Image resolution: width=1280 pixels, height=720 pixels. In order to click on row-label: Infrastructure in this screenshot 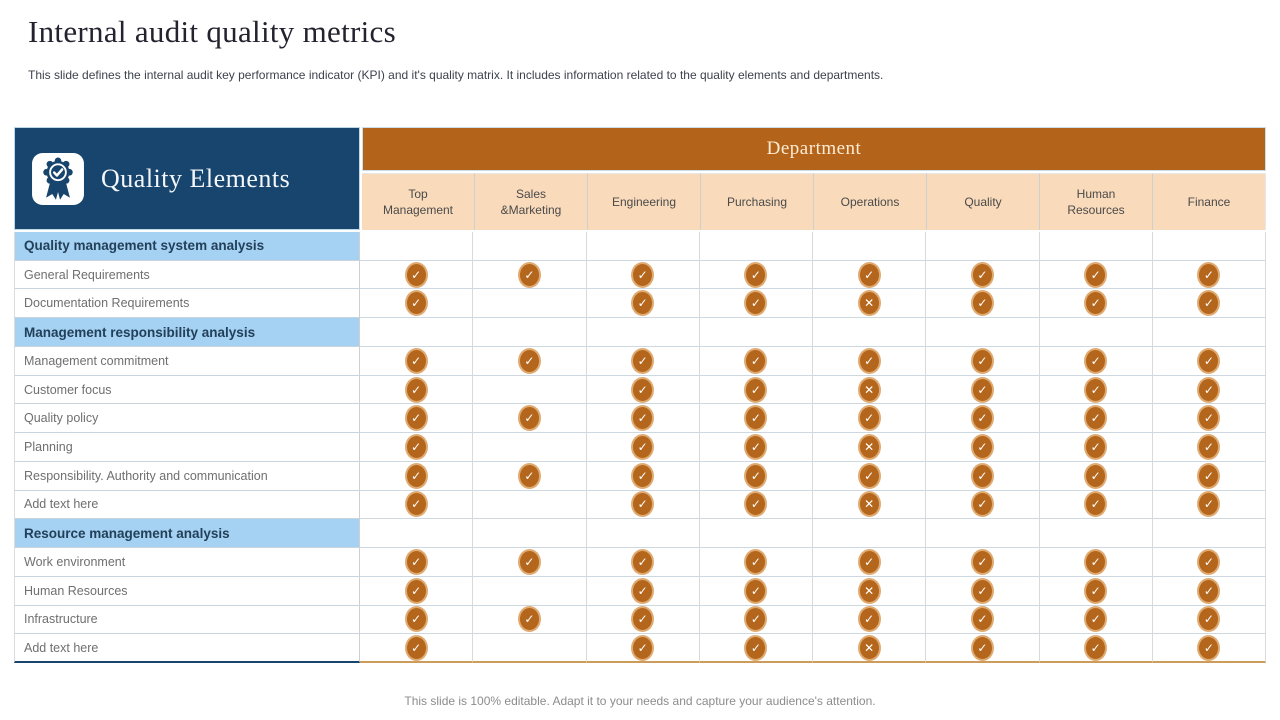, I will do `click(187, 620)`.